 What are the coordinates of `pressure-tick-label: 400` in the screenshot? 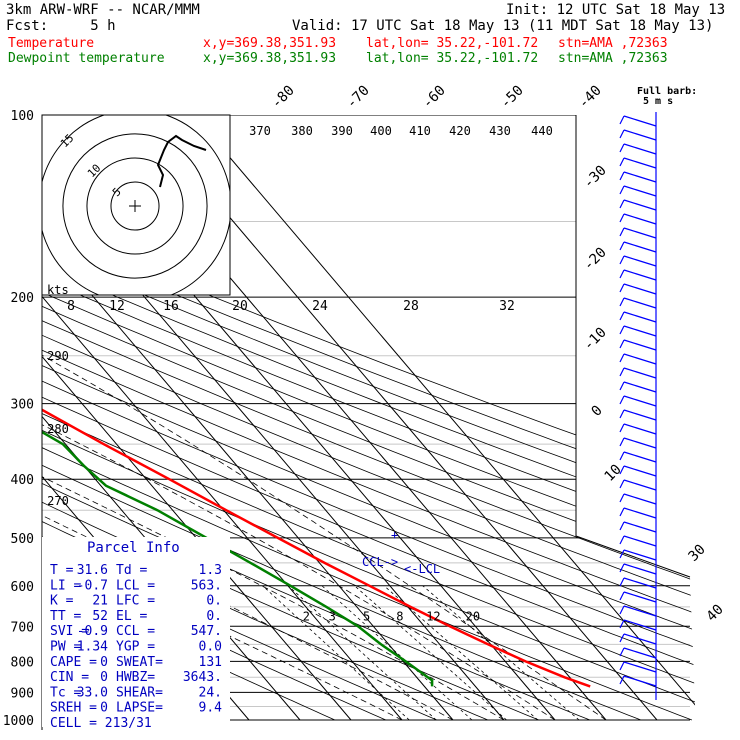 It's located at (22, 480).